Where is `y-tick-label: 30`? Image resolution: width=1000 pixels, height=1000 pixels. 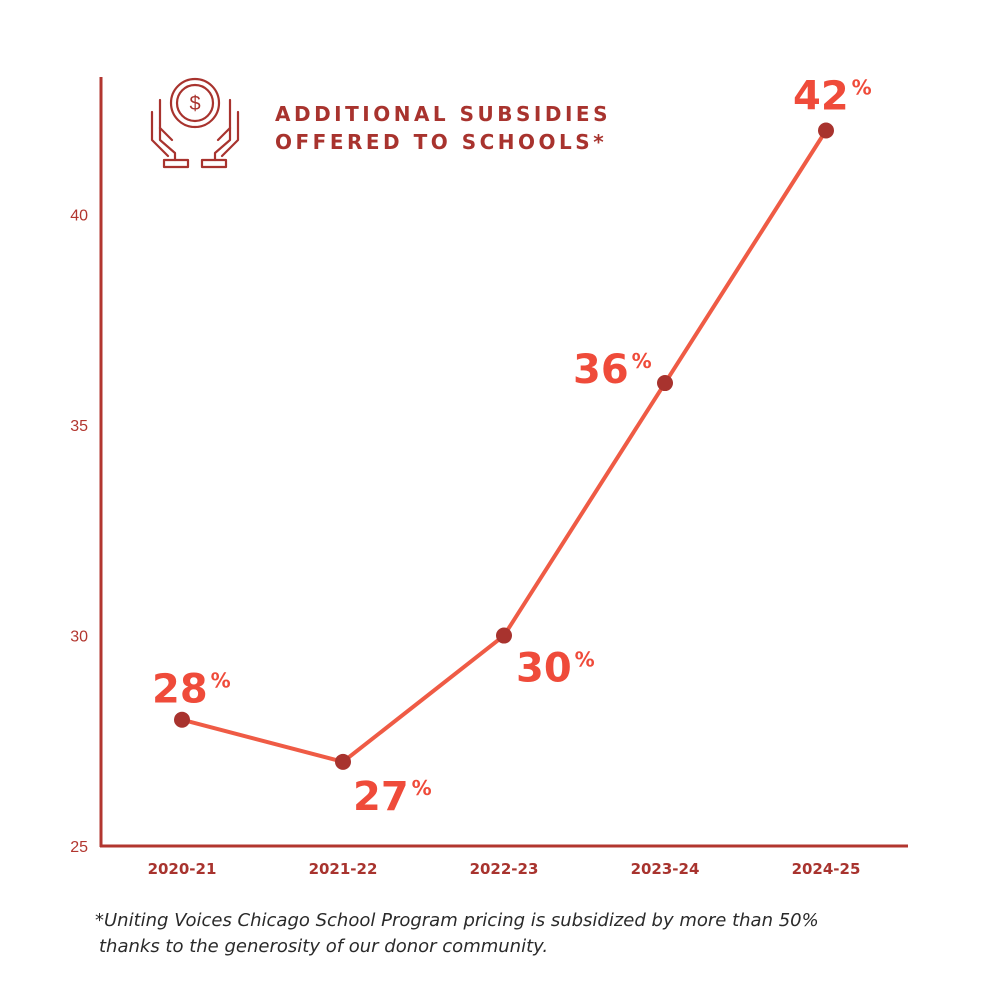 y-tick-label: 30 is located at coordinates (79, 637).